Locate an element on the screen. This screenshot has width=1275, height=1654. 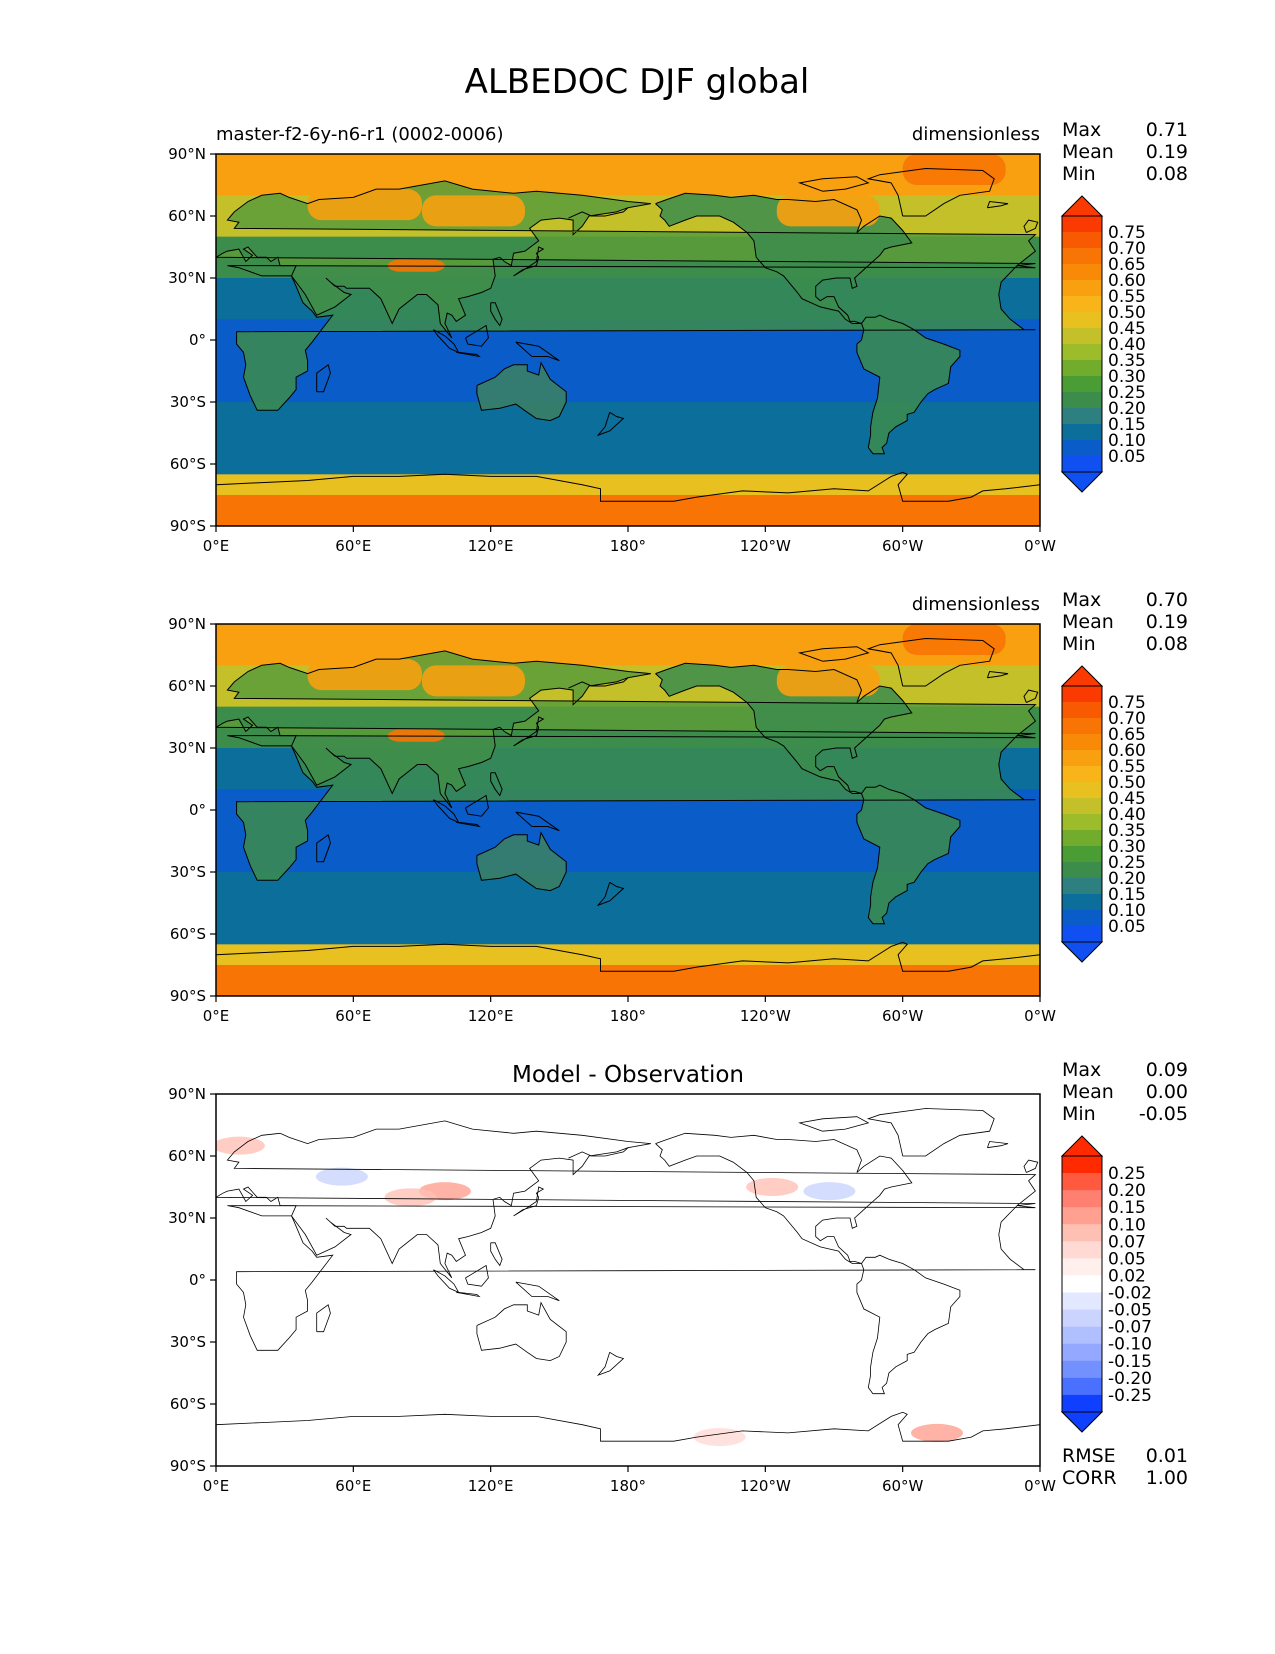
observation-max-value: 0.70 is located at coordinates (1167, 600).